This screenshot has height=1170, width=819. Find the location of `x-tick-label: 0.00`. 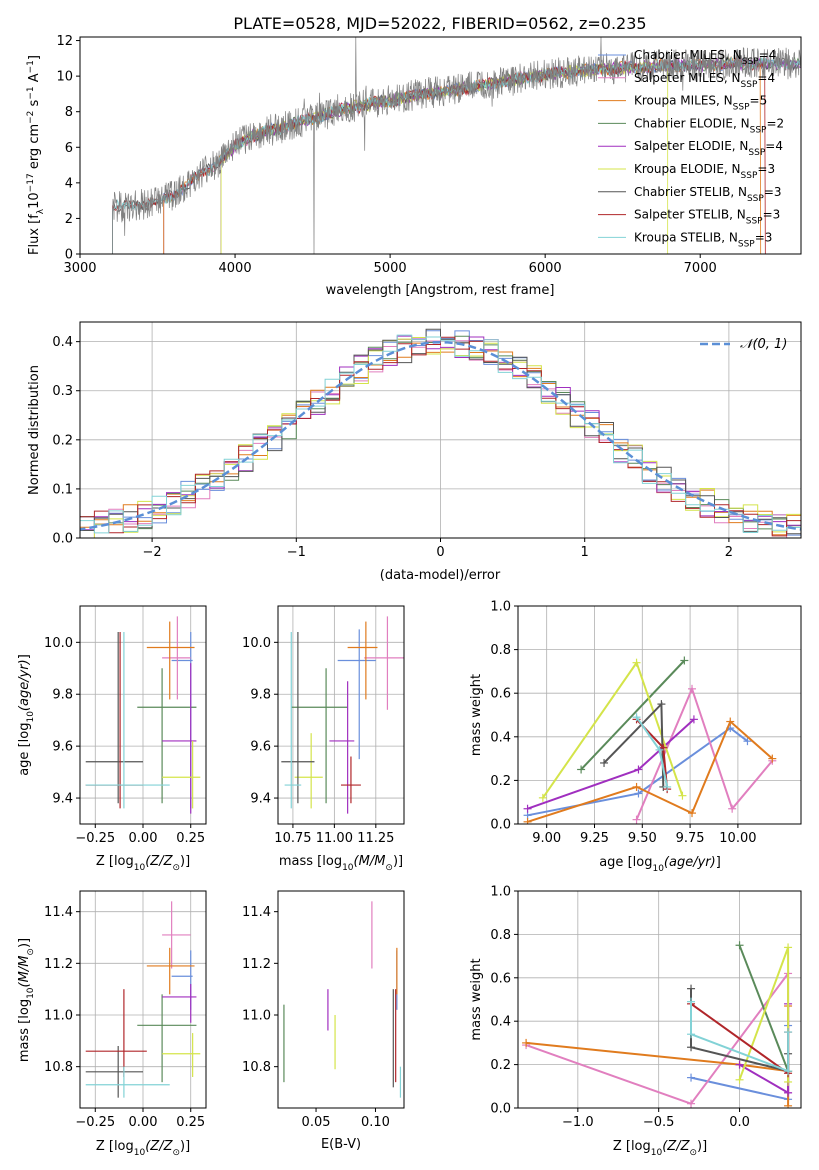

x-tick-label: 0.00 is located at coordinates (143, 838).